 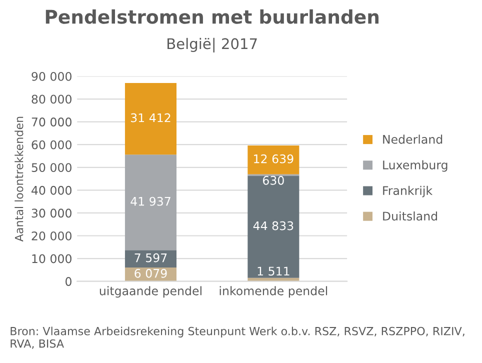 I want to click on data-label: 6 079, so click(x=150, y=273).